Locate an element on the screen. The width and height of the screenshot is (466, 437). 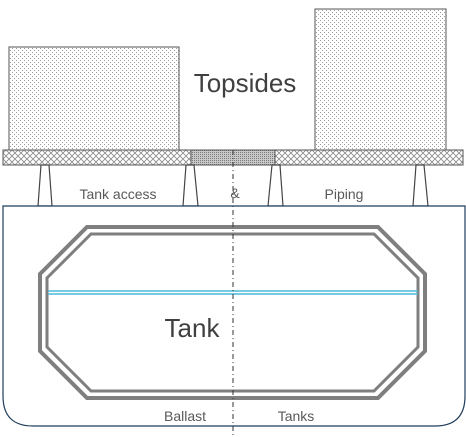
tanks-label: Tanks is located at coordinates (296, 416).